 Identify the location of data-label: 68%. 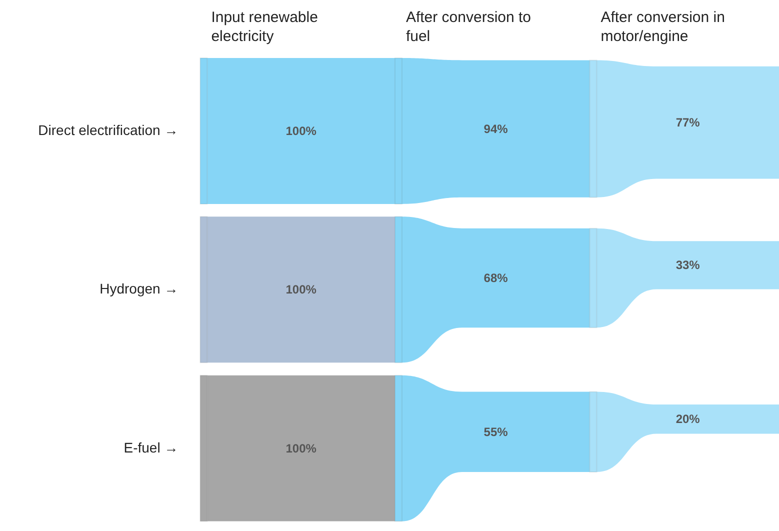
(496, 277).